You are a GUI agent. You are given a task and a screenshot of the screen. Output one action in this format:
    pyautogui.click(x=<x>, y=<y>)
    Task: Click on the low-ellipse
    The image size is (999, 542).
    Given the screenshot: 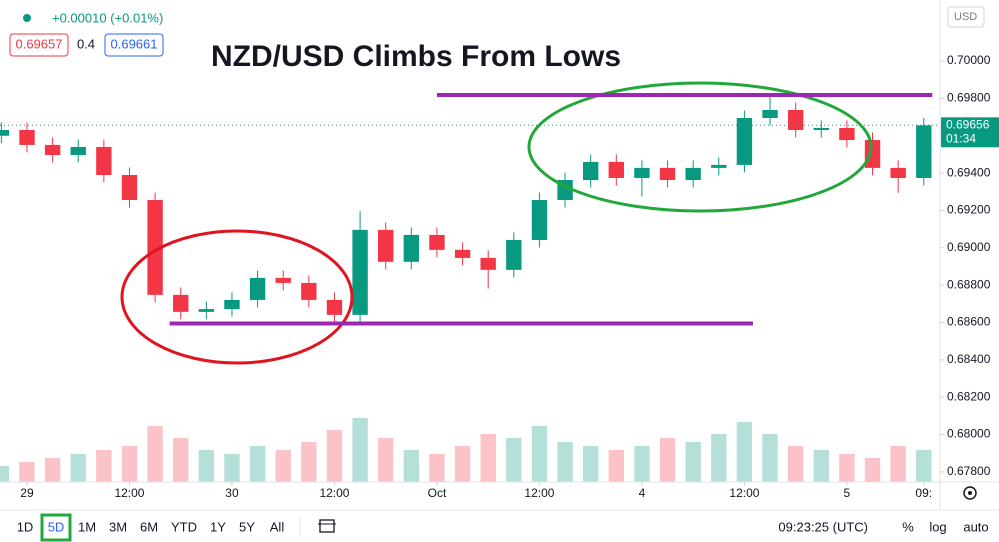 What is the action you would take?
    pyautogui.click(x=237, y=297)
    